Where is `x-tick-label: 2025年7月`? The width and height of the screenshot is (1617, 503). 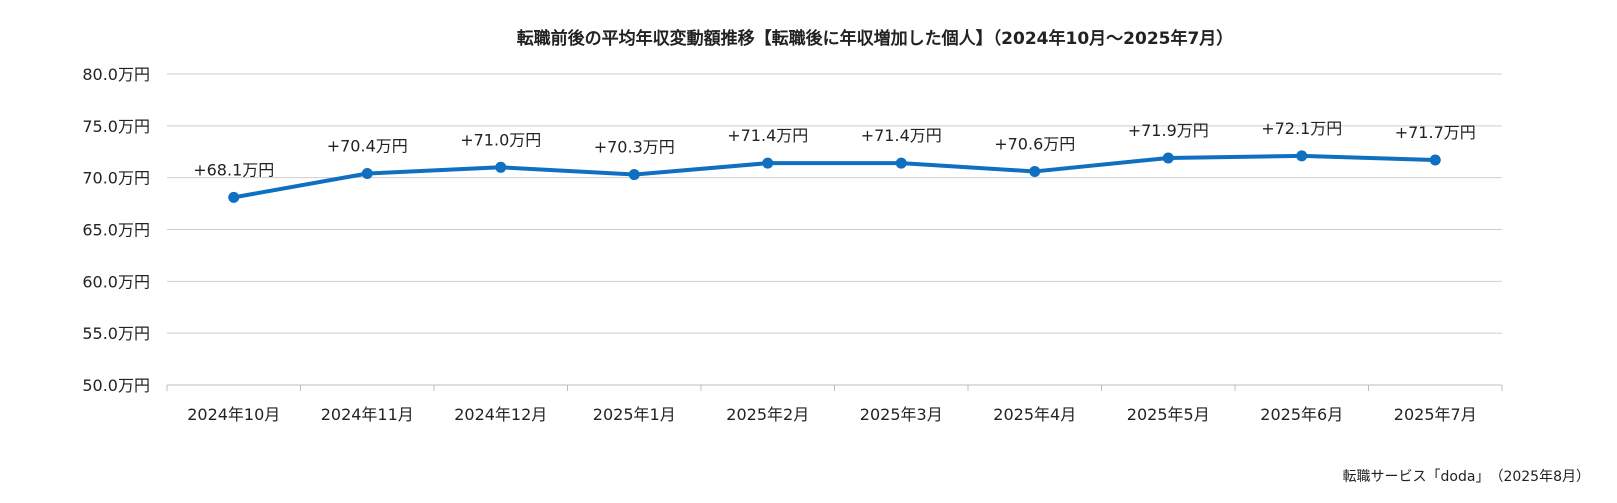
x-tick-label: 2025年7月 is located at coordinates (1435, 414).